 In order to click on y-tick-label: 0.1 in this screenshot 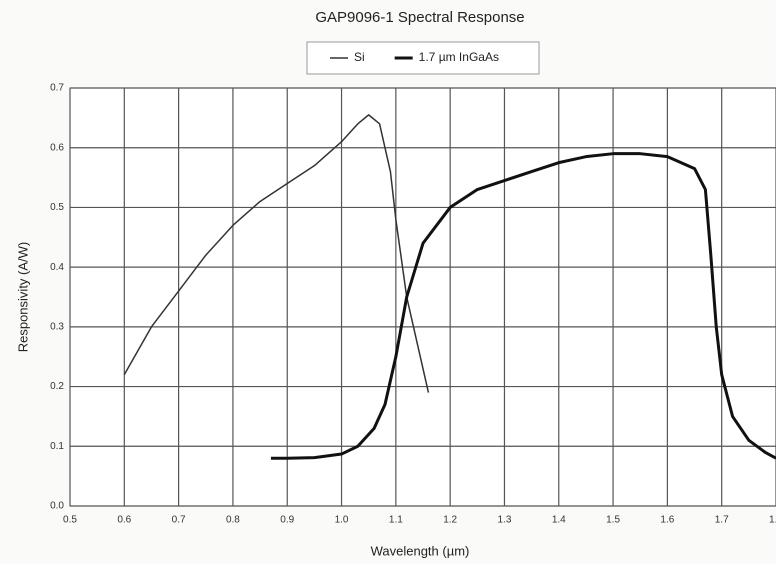, I will do `click(57, 446)`.